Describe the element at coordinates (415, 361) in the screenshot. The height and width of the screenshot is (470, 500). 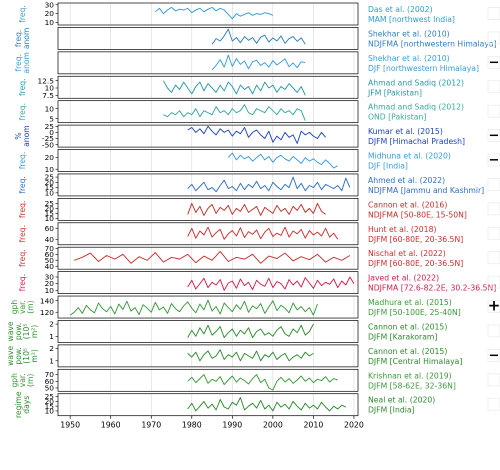
I see `region-label: DJFM [Central Himalaya]` at that location.